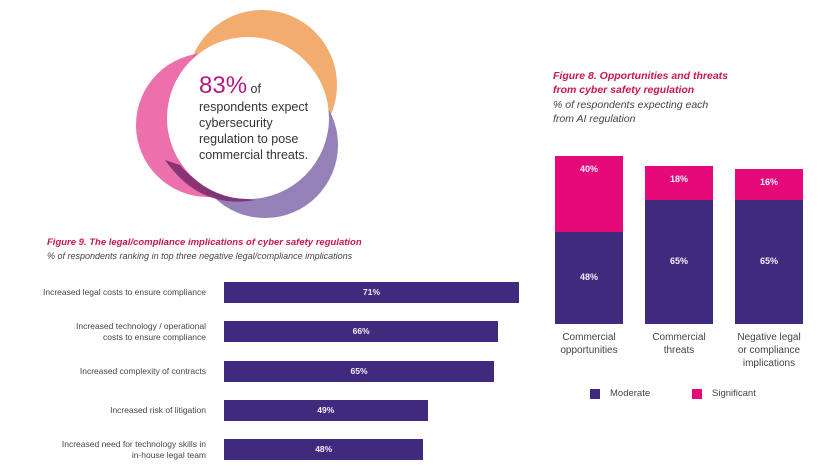  Describe the element at coordinates (154, 336) in the screenshot. I see `figure9-category-line: costs to ensure compliance` at that location.